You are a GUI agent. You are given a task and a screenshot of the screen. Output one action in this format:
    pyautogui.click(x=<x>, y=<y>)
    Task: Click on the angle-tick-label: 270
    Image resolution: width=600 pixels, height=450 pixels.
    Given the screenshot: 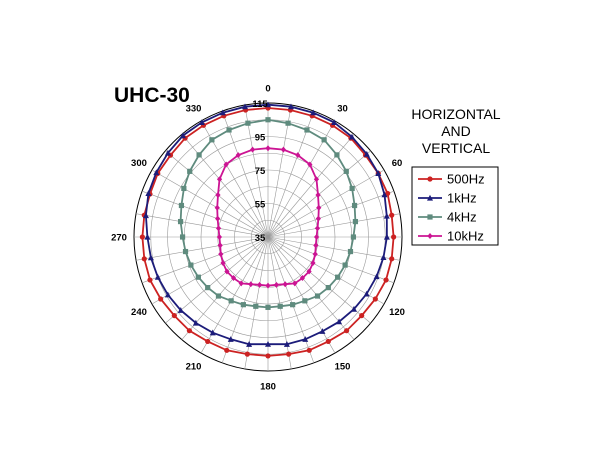 What is the action you would take?
    pyautogui.click(x=119, y=238)
    